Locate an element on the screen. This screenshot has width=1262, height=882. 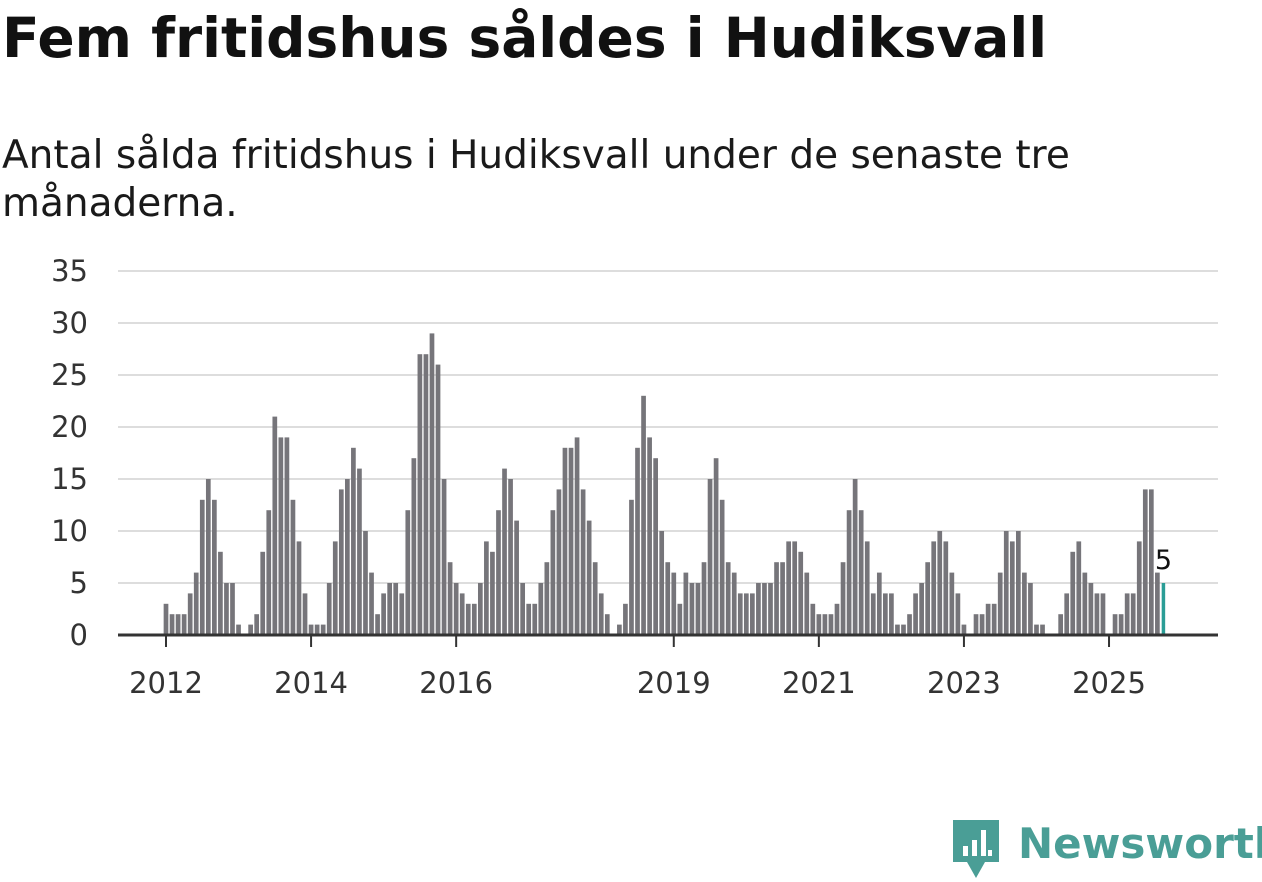
x-tick-label: 2016 is located at coordinates (456, 683).